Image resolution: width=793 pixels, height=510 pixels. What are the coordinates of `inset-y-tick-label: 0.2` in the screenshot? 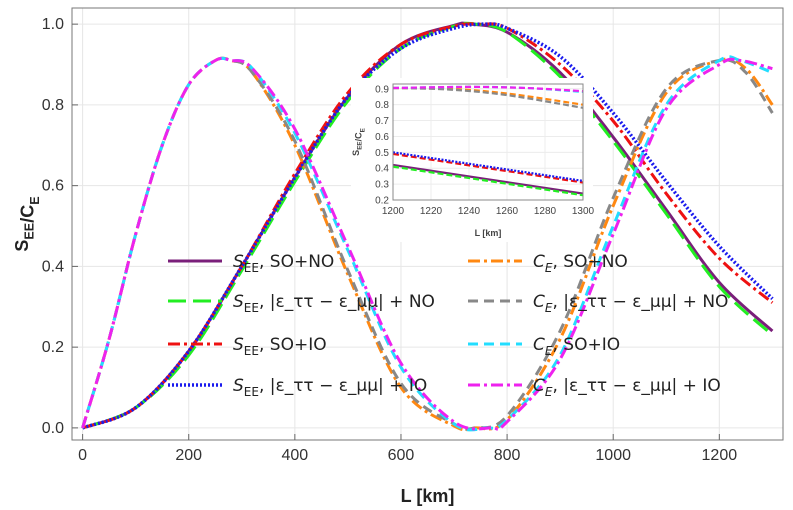 It's located at (382, 201).